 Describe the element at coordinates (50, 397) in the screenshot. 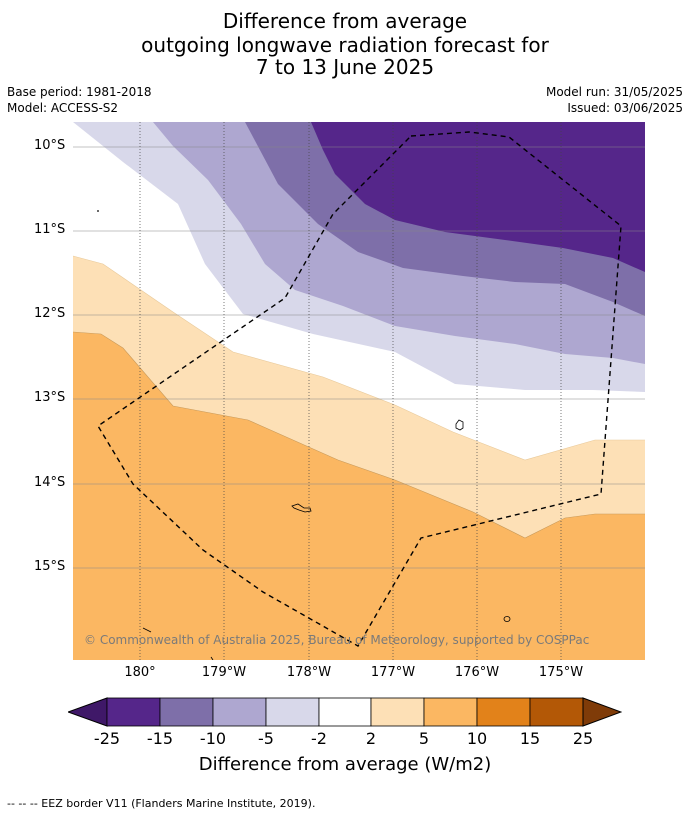

I see `lat-label-13s: 13°S` at that location.